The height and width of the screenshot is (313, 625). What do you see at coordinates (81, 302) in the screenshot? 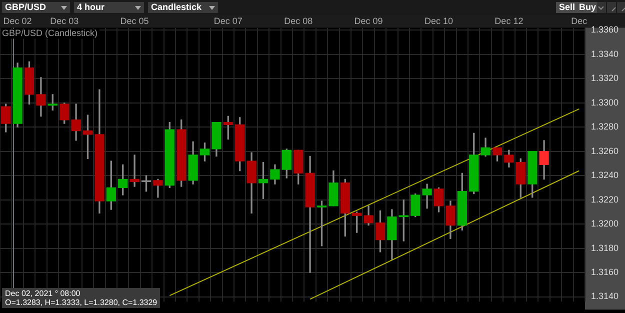
I see `annotation: O=1.3283, H=1.3333, L=1.3280, C=1.3329` at bounding box center [81, 302].